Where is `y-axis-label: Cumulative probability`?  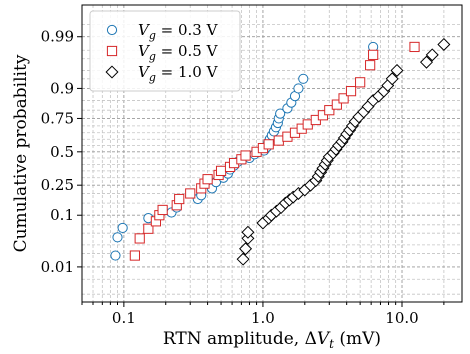 y-axis-label: Cumulative probability is located at coordinates (21, 153).